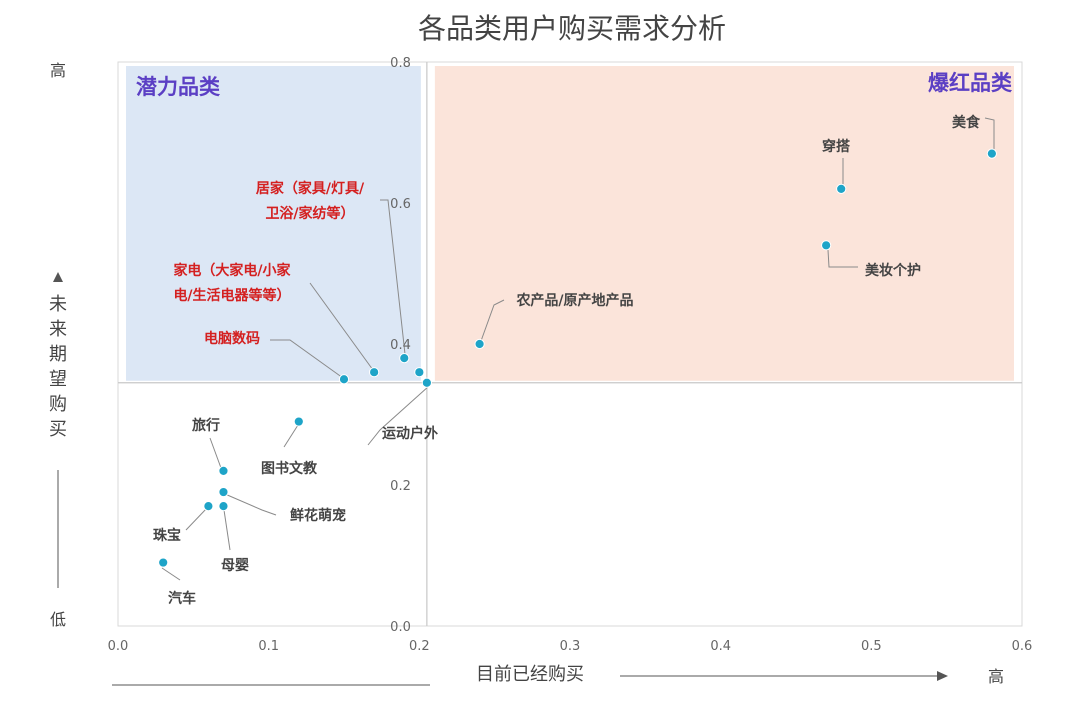 This screenshot has height=708, width=1080. I want to click on x-high-label: 高, so click(996, 676).